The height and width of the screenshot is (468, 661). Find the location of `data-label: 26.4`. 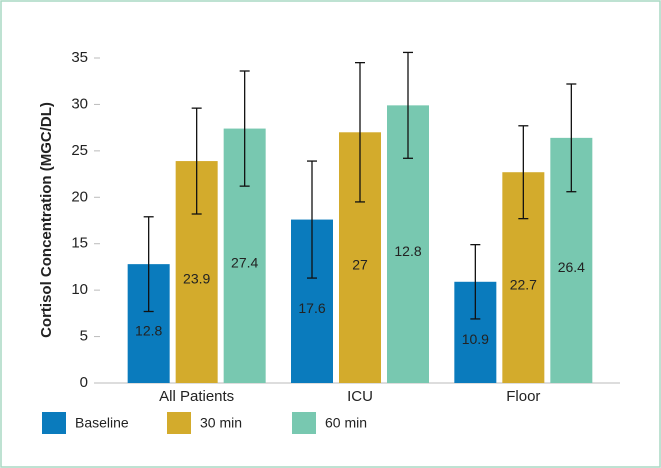

data-label: 26.4 is located at coordinates (571, 267).